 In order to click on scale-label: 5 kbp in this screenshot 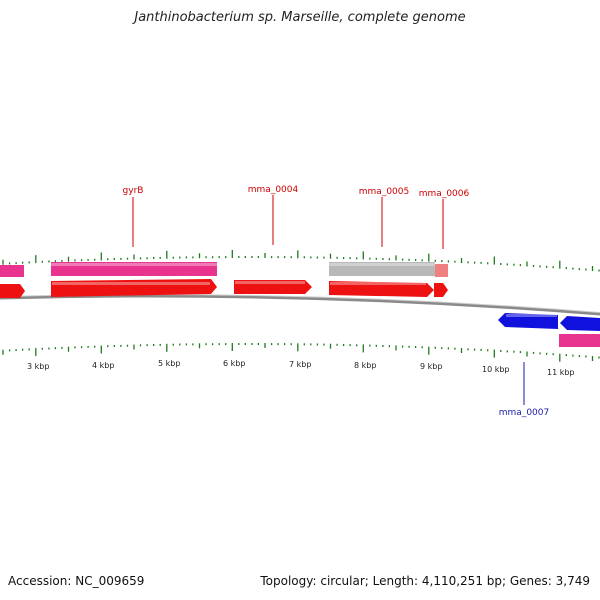, I will do `click(169, 363)`.